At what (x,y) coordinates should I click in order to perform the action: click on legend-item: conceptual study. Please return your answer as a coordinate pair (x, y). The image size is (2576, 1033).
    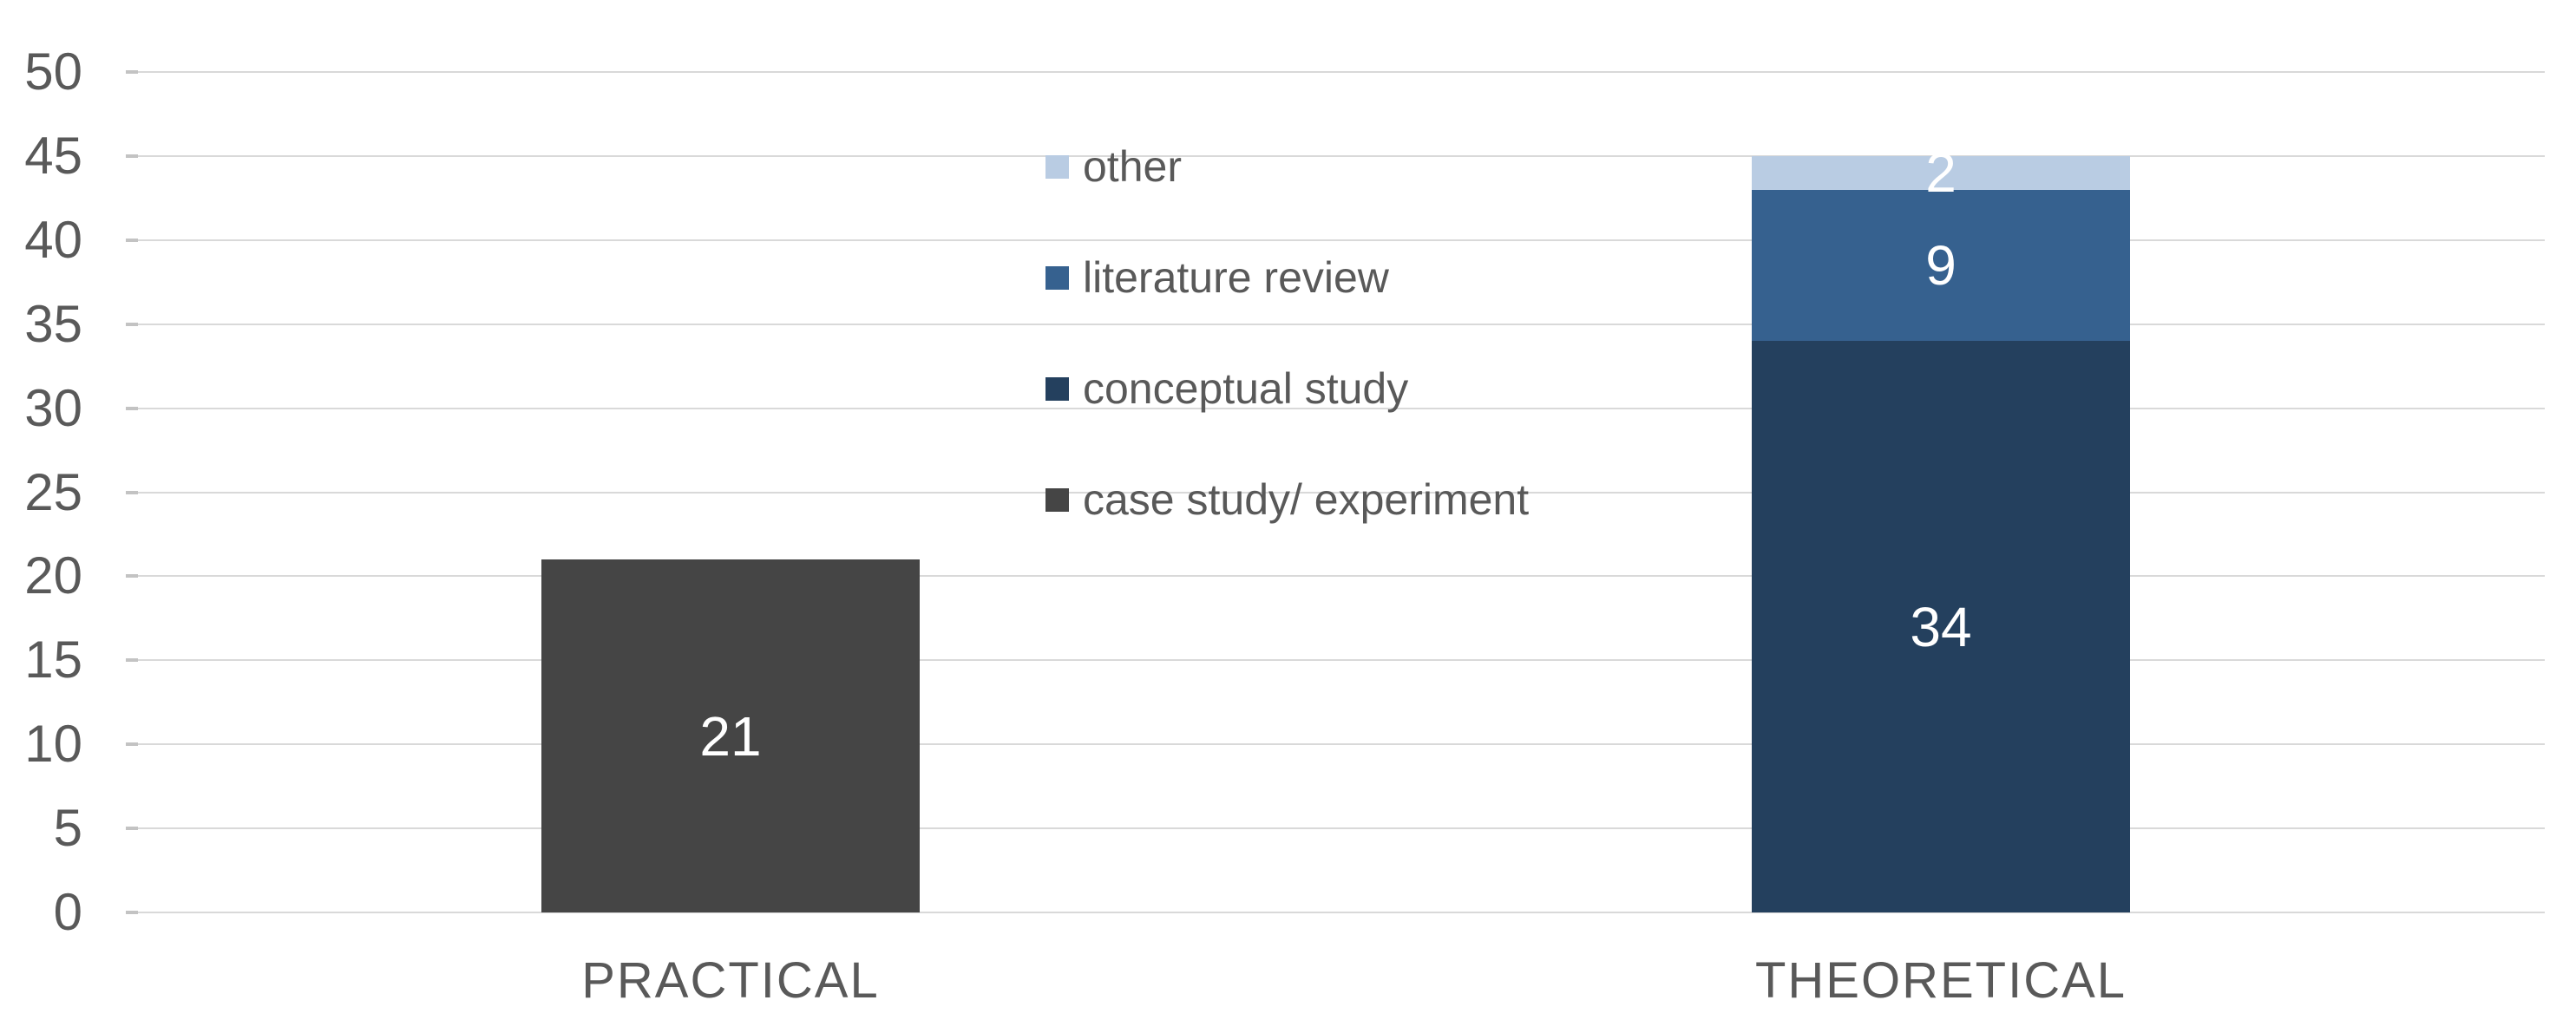
    Looking at the image, I should click on (1226, 389).